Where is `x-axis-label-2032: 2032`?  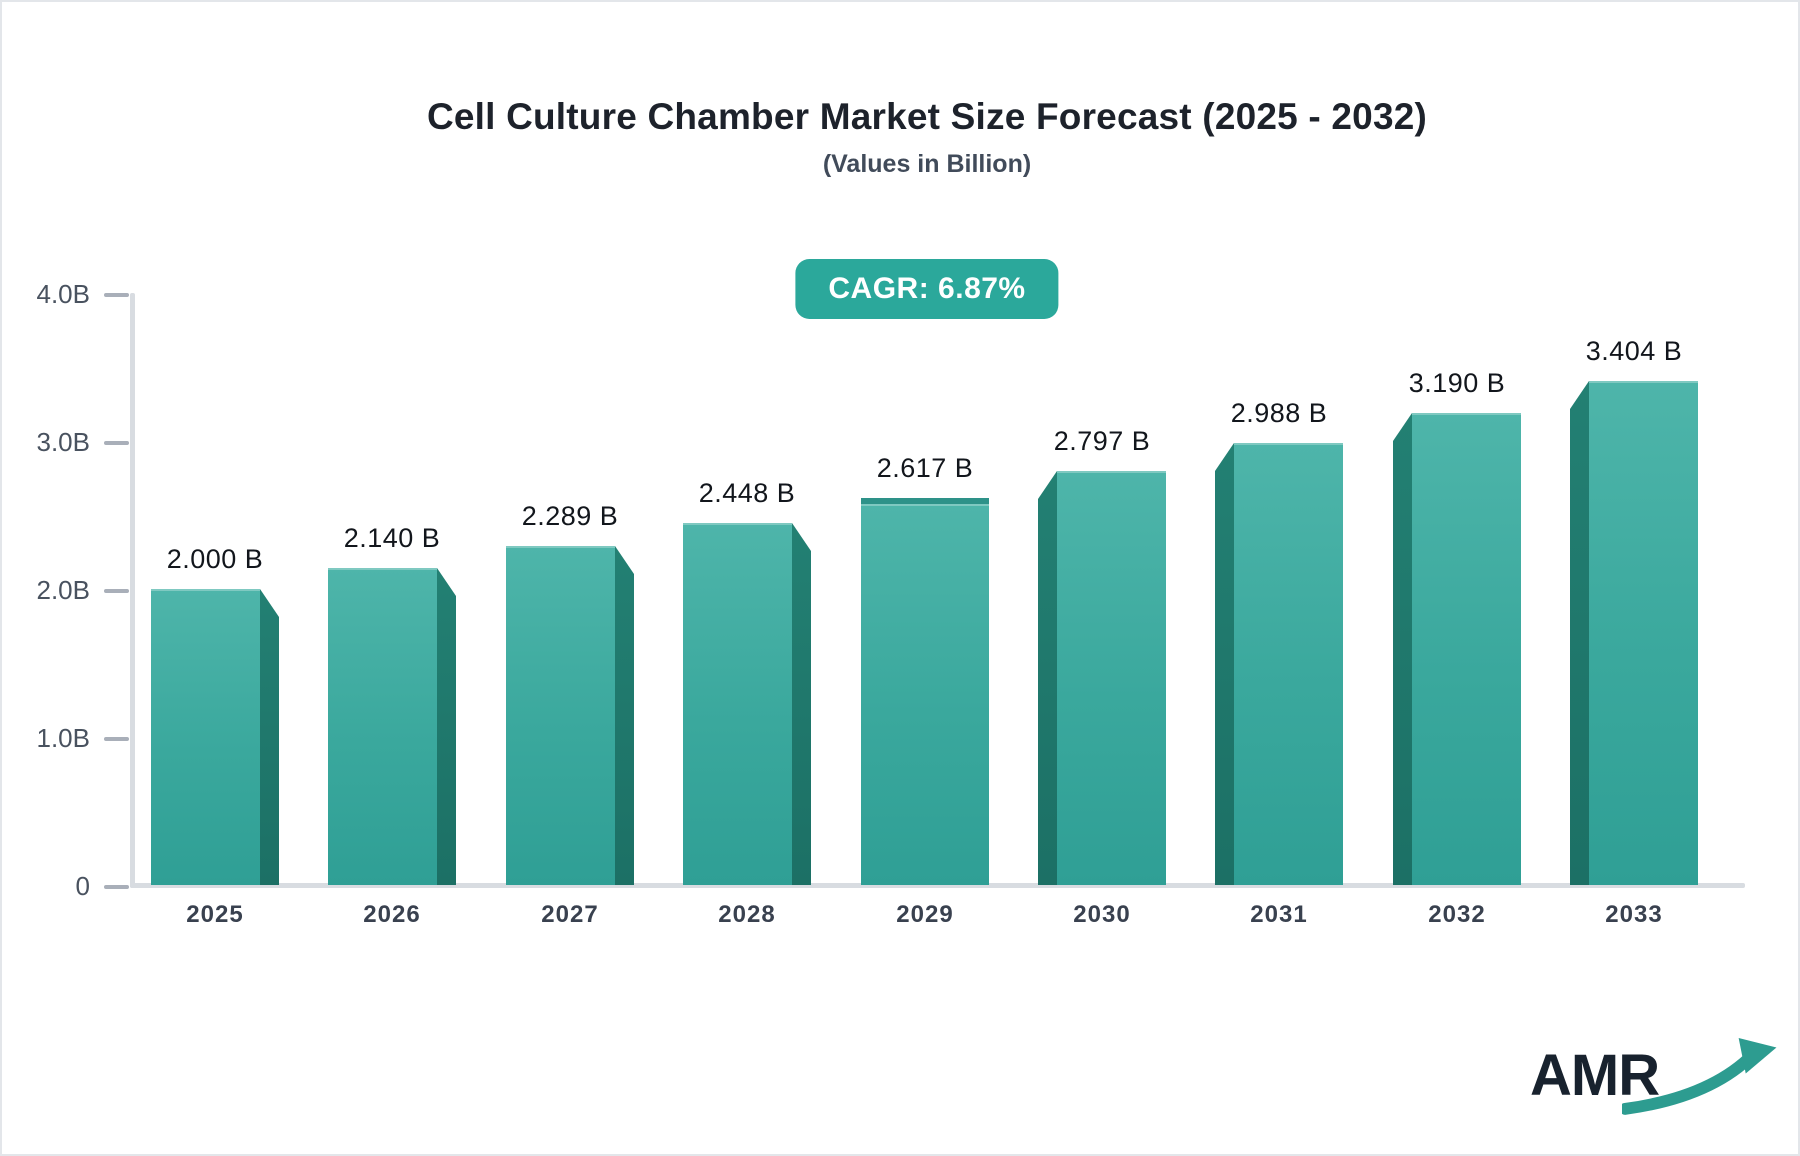 x-axis-label-2032: 2032 is located at coordinates (1457, 914).